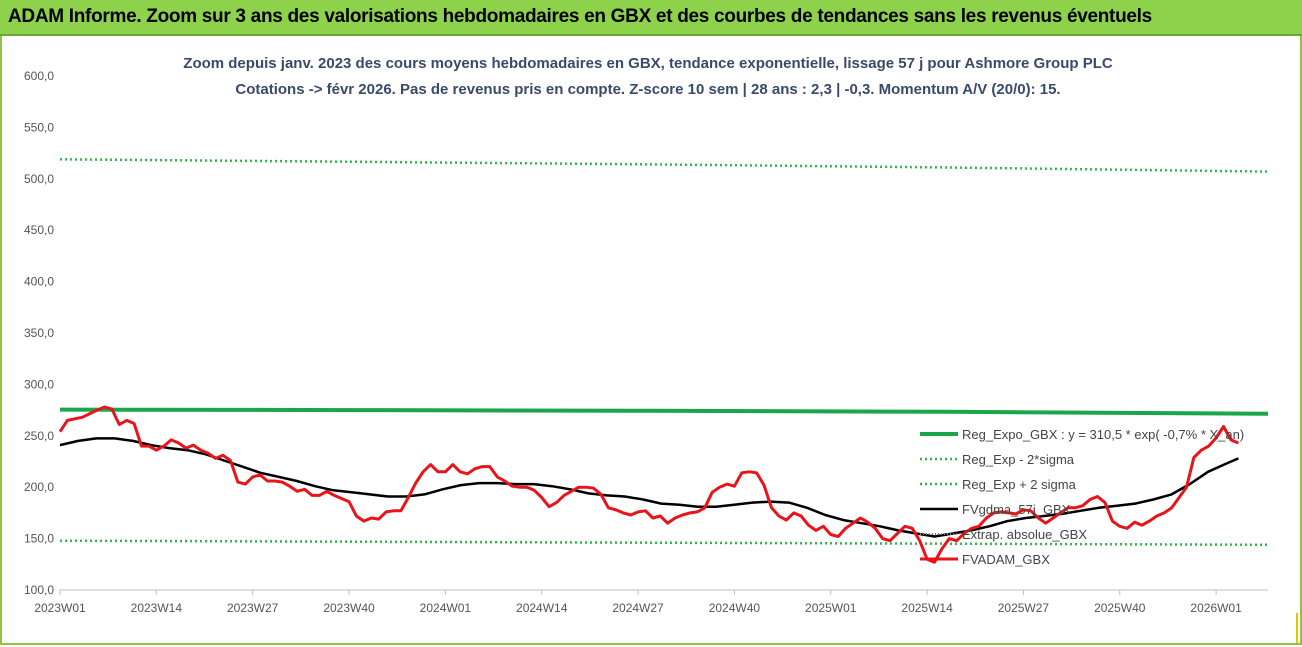 This screenshot has height=647, width=1302. Describe the element at coordinates (542, 608) in the screenshot. I see `x-tick-label: 2024W14` at that location.